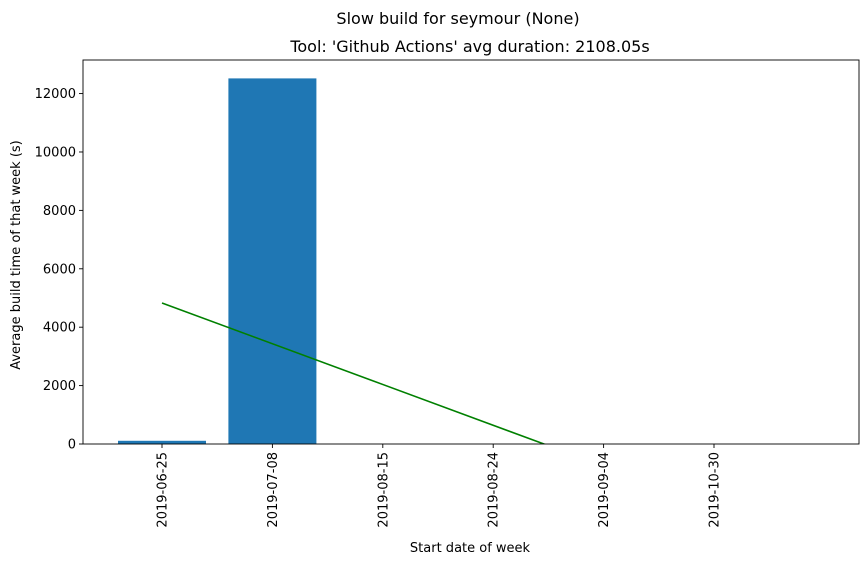  What do you see at coordinates (470, 548) in the screenshot?
I see `x-axis-label: Start date of week` at bounding box center [470, 548].